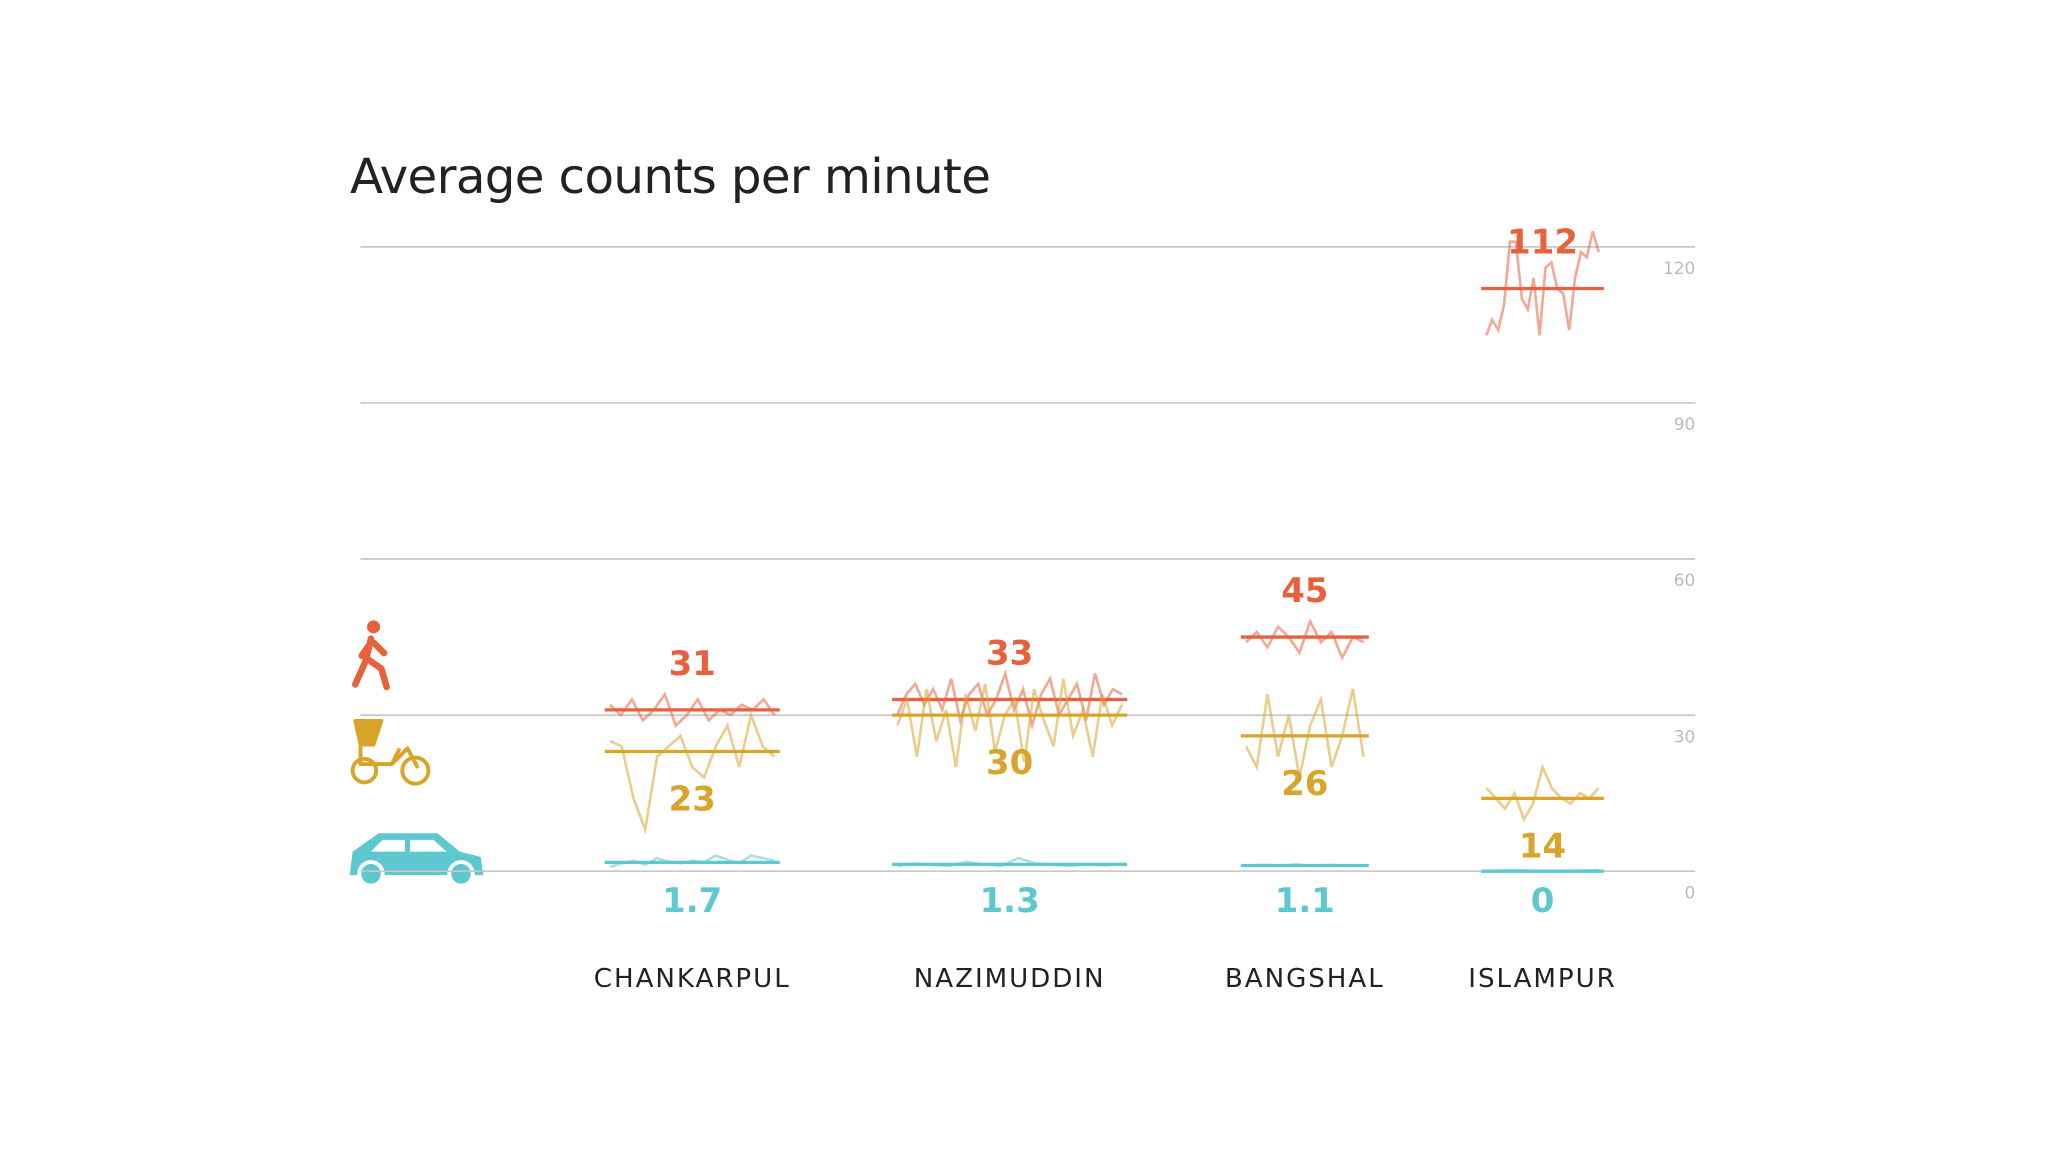 This screenshot has width=2048, height=1152. What do you see at coordinates (1304, 591) in the screenshot?
I see `value-label: 45` at bounding box center [1304, 591].